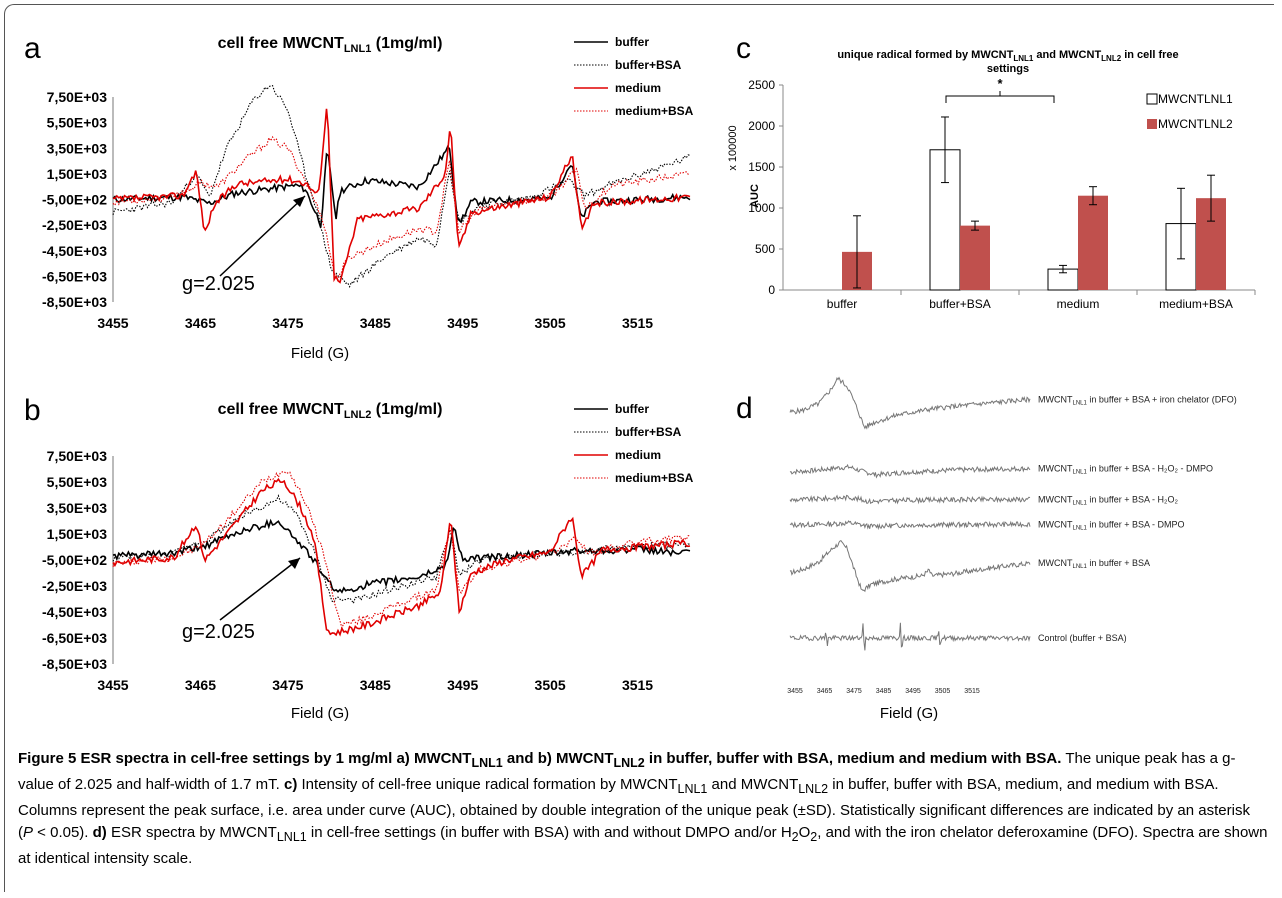  Describe the element at coordinates (761, 167) in the screenshot. I see `y-tick-label: 1500` at that location.